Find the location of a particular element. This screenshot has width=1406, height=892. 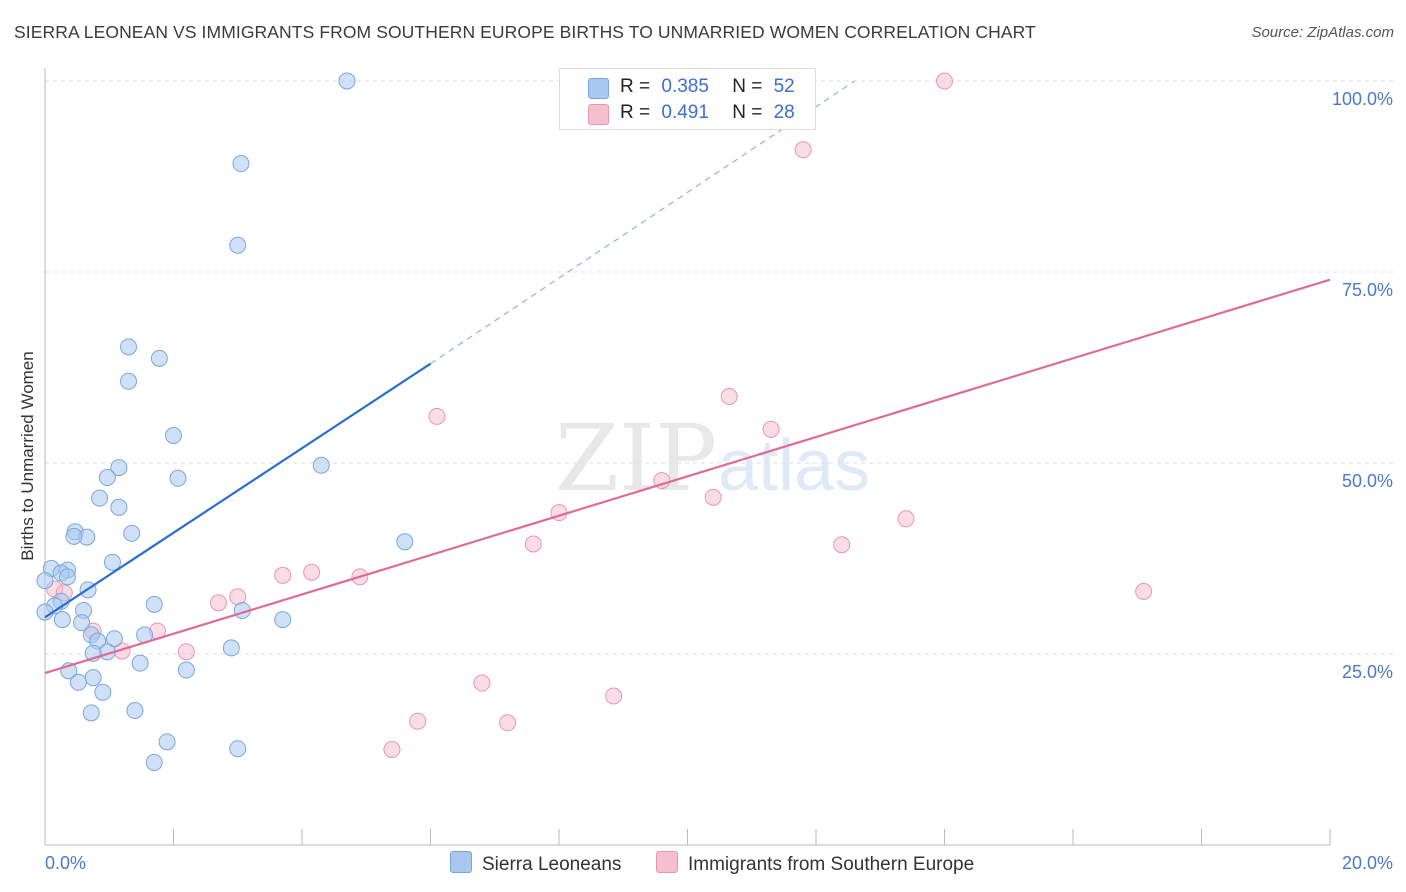

source-credit: Source: ZipAtlas.com is located at coordinates (1322, 32).